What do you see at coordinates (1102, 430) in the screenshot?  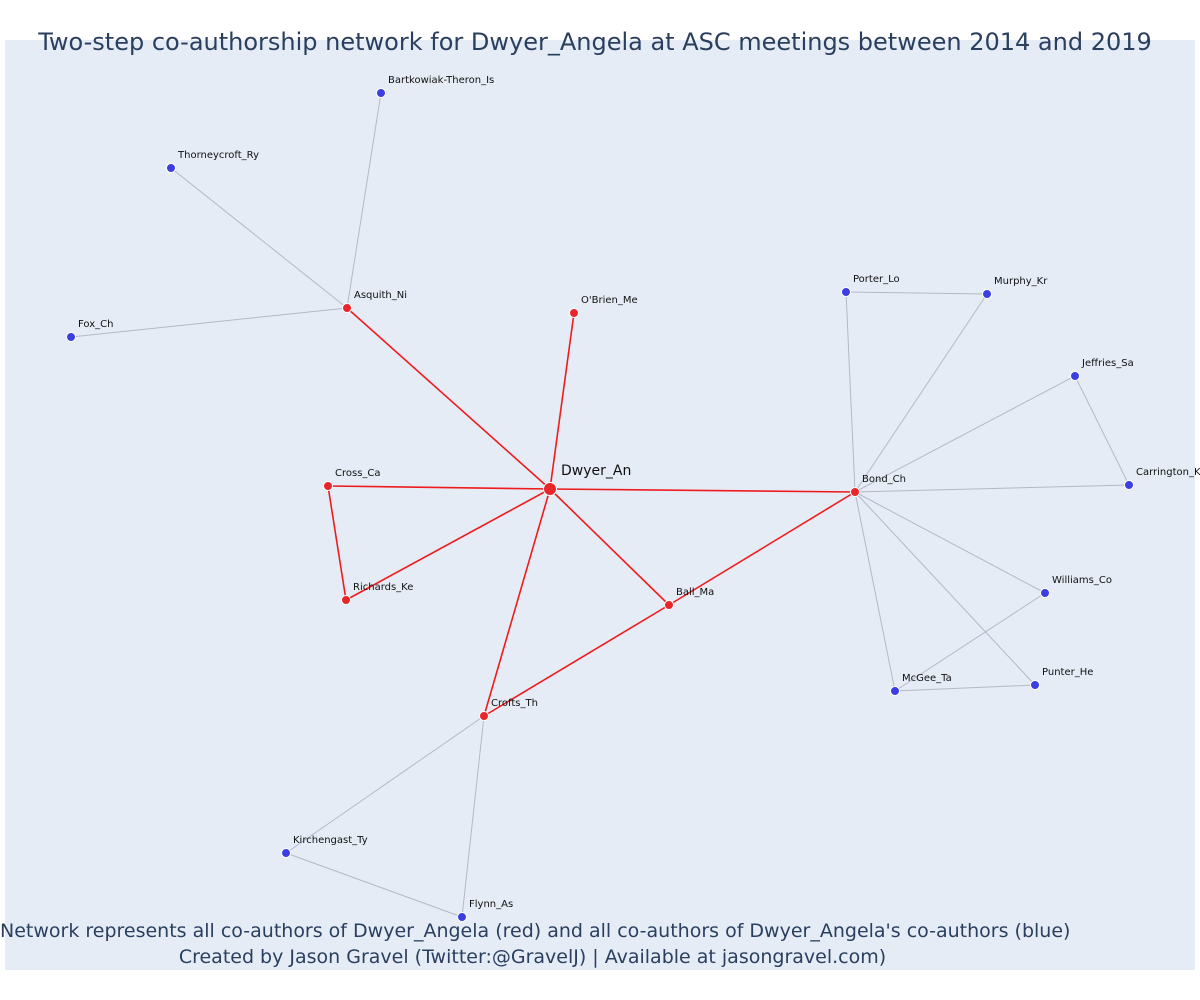 I see `edge-jeffries-sa-carrington-k` at bounding box center [1102, 430].